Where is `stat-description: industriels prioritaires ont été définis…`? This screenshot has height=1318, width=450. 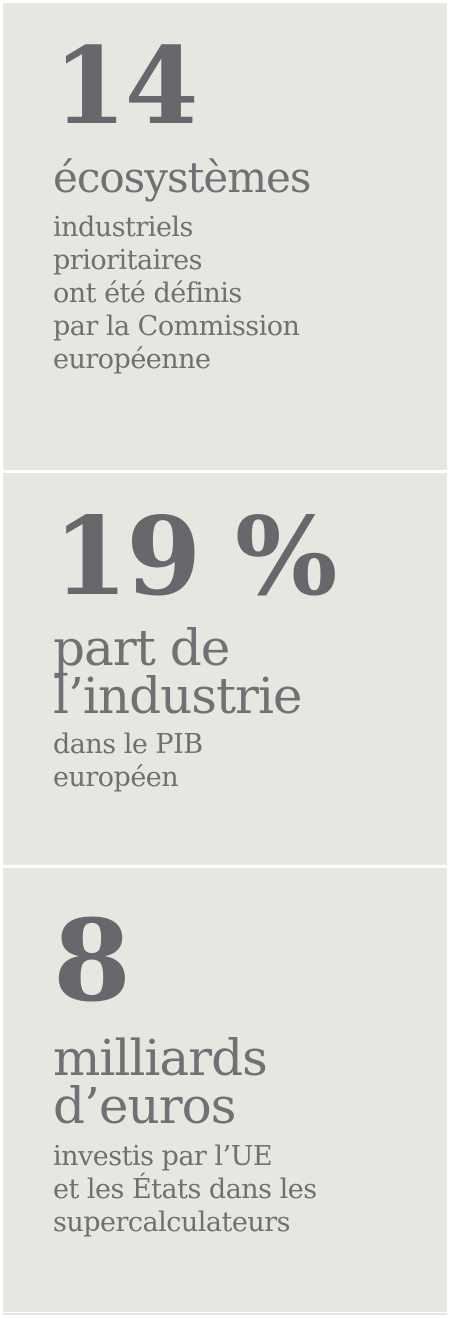 stat-description: industriels prioritaires ont été définis… is located at coordinates (250, 293).